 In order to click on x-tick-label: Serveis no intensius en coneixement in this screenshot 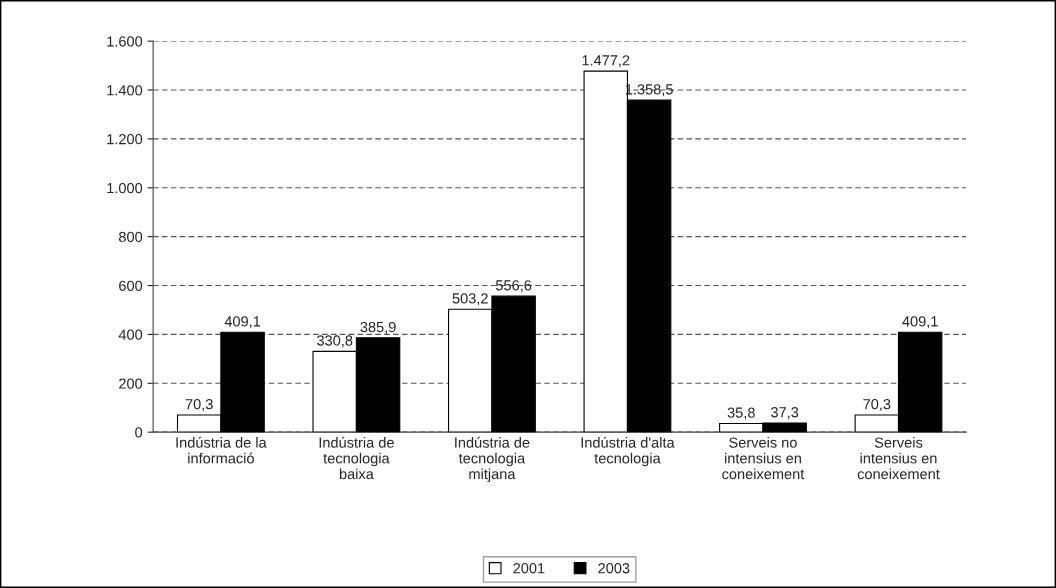, I will do `click(763, 458)`.